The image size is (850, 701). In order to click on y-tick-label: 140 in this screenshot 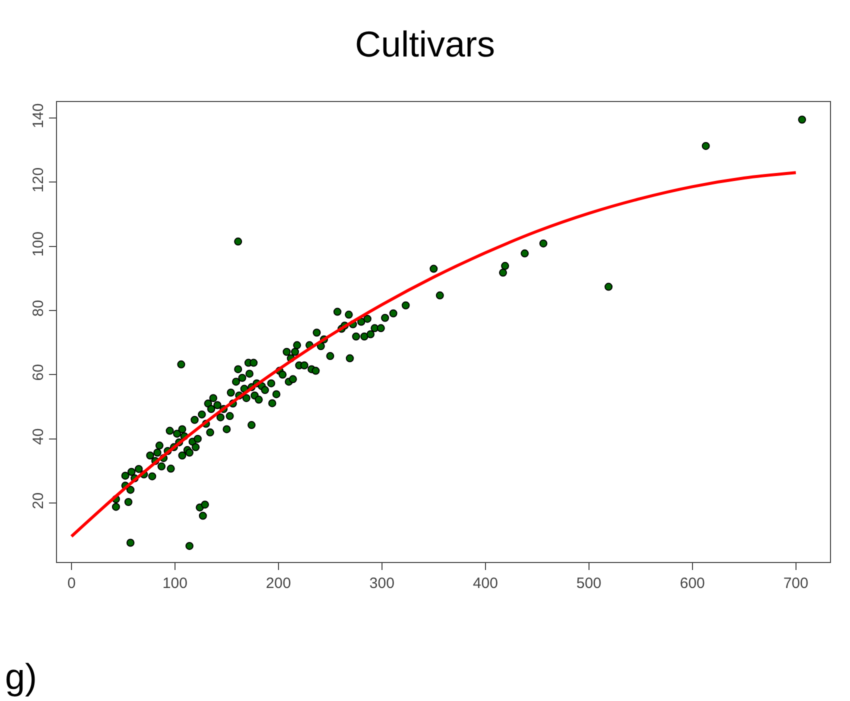, I will do `click(38, 115)`.